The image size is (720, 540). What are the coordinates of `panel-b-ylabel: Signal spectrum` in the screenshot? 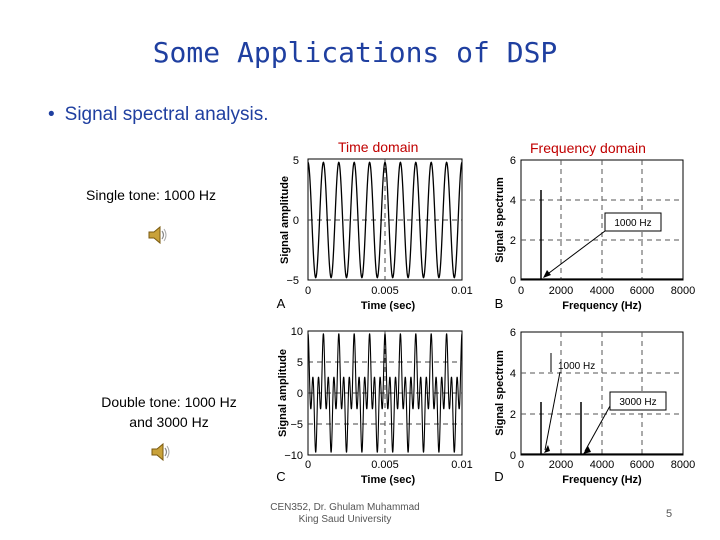 It's located at (500, 220).